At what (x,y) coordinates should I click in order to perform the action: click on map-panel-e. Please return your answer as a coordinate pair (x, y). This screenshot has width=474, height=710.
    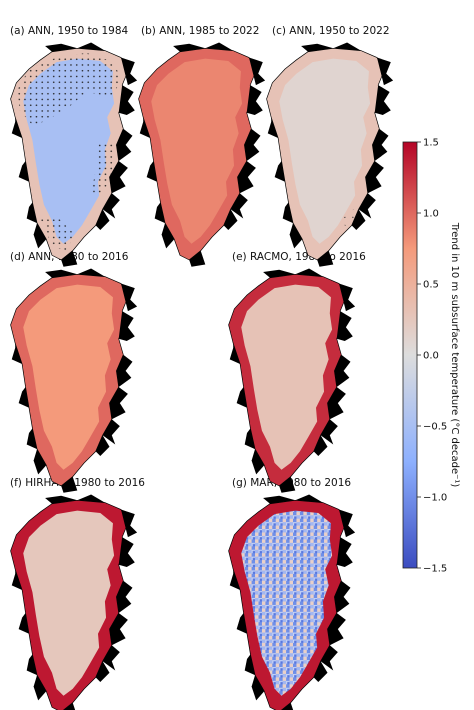
    Looking at the image, I should click on (292, 380).